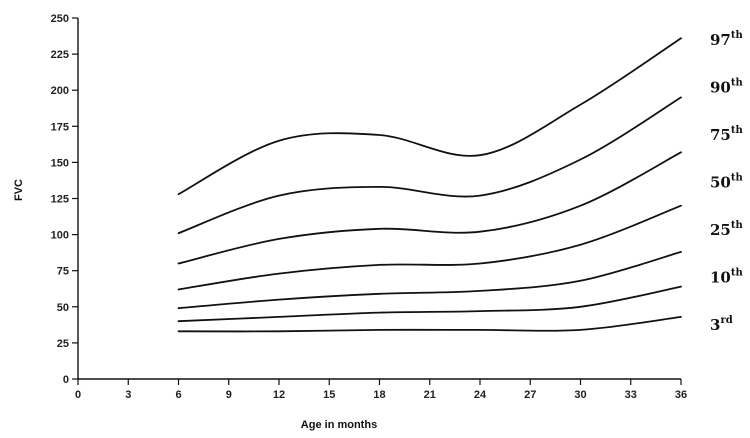  I want to click on x-tick-label-0: 0, so click(78, 395).